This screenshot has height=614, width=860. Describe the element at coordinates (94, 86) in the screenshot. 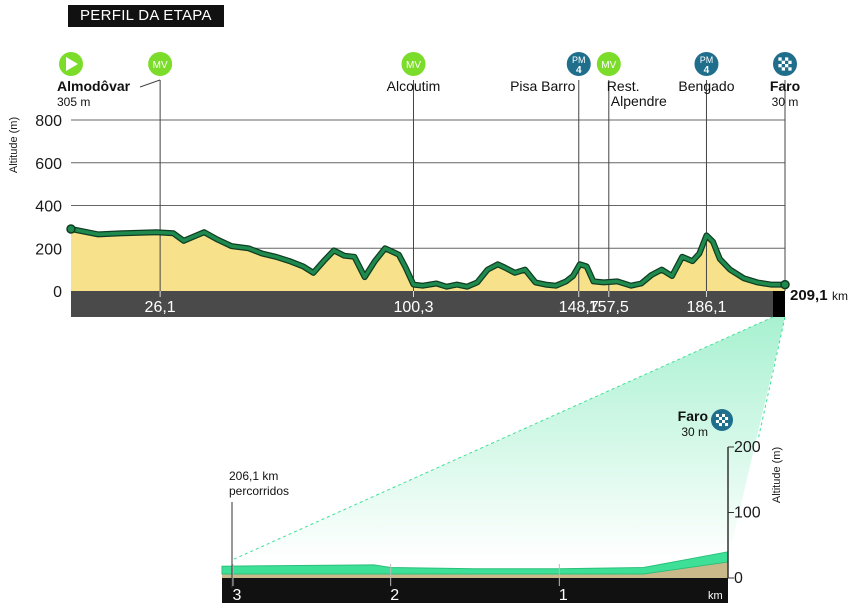

I see `waypoint-name: Almodôvar` at that location.